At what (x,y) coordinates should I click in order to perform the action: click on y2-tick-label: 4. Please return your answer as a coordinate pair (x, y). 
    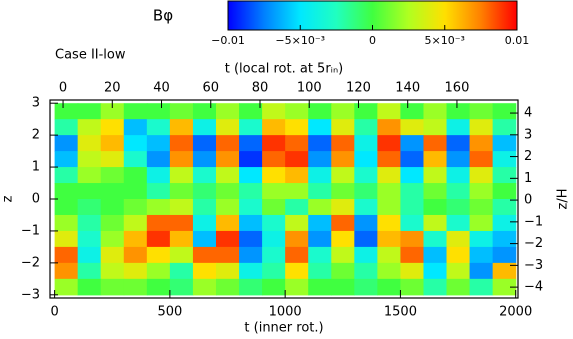
    Looking at the image, I should click on (528, 113).